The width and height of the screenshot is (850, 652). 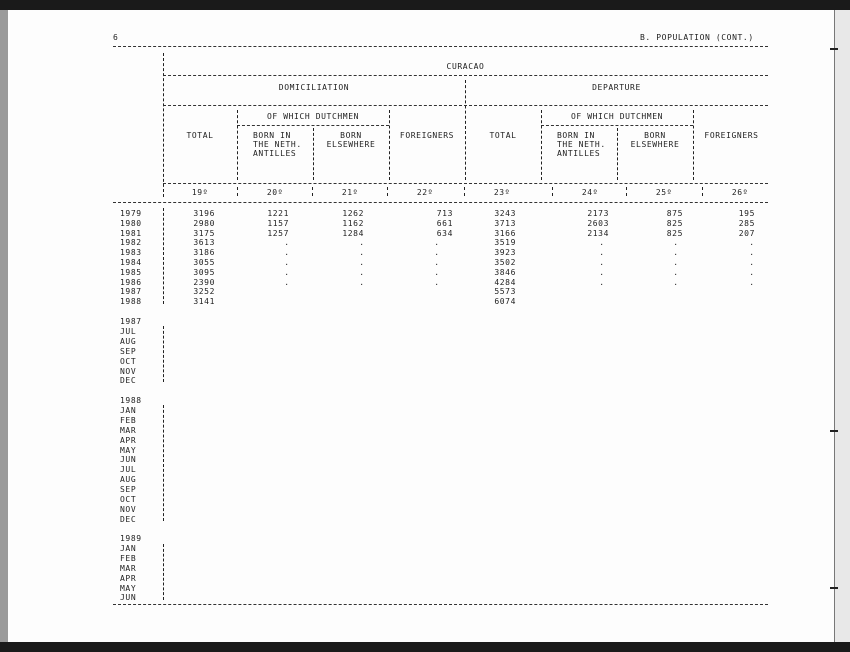 I want to click on cell-value: 3252, so click(x=204, y=292).